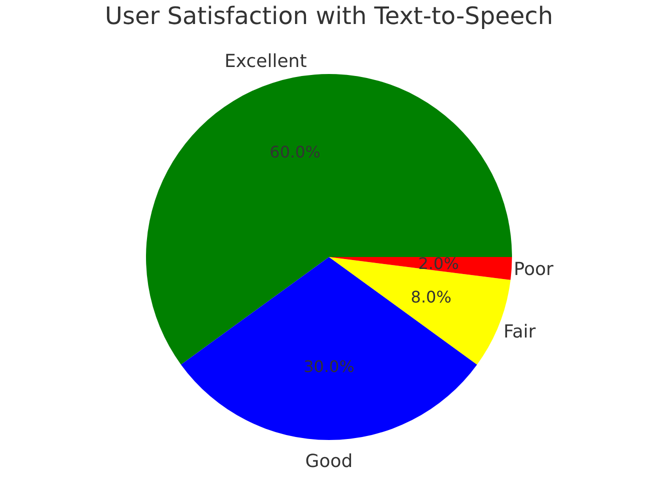 This screenshot has height=486, width=658. Describe the element at coordinates (431, 296) in the screenshot. I see `data-label: 8.0%` at that location.